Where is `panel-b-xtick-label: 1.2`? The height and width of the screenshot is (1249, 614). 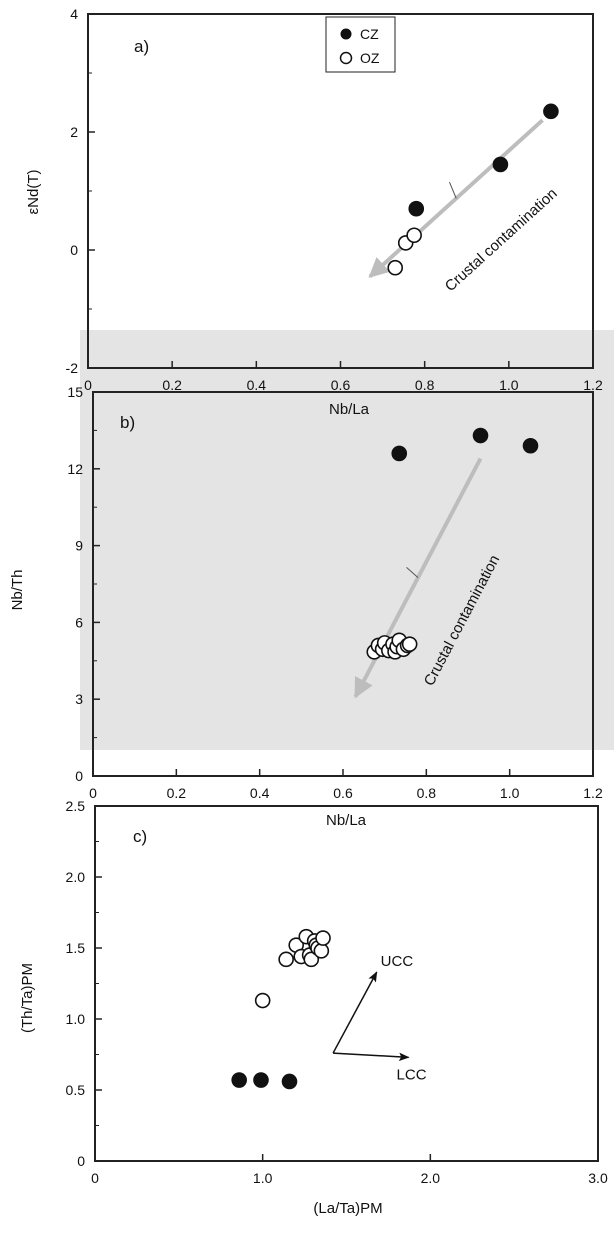 panel-b-xtick-label: 1.2 is located at coordinates (593, 793).